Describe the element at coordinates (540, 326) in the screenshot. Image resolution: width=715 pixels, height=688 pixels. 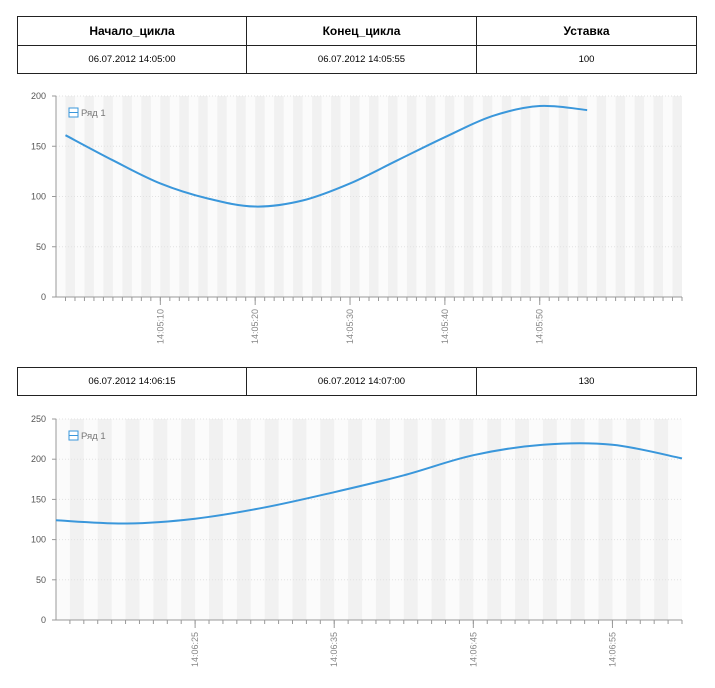
I see `x-tick-label: 14:05:50` at that location.